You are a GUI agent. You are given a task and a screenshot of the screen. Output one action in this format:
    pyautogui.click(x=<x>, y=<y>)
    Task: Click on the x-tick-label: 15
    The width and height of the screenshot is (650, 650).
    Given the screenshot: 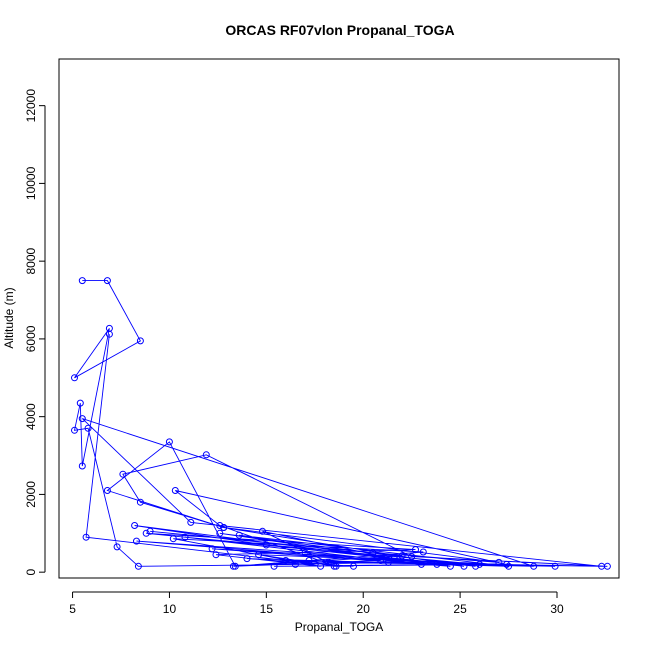 What is the action you would take?
    pyautogui.click(x=267, y=609)
    